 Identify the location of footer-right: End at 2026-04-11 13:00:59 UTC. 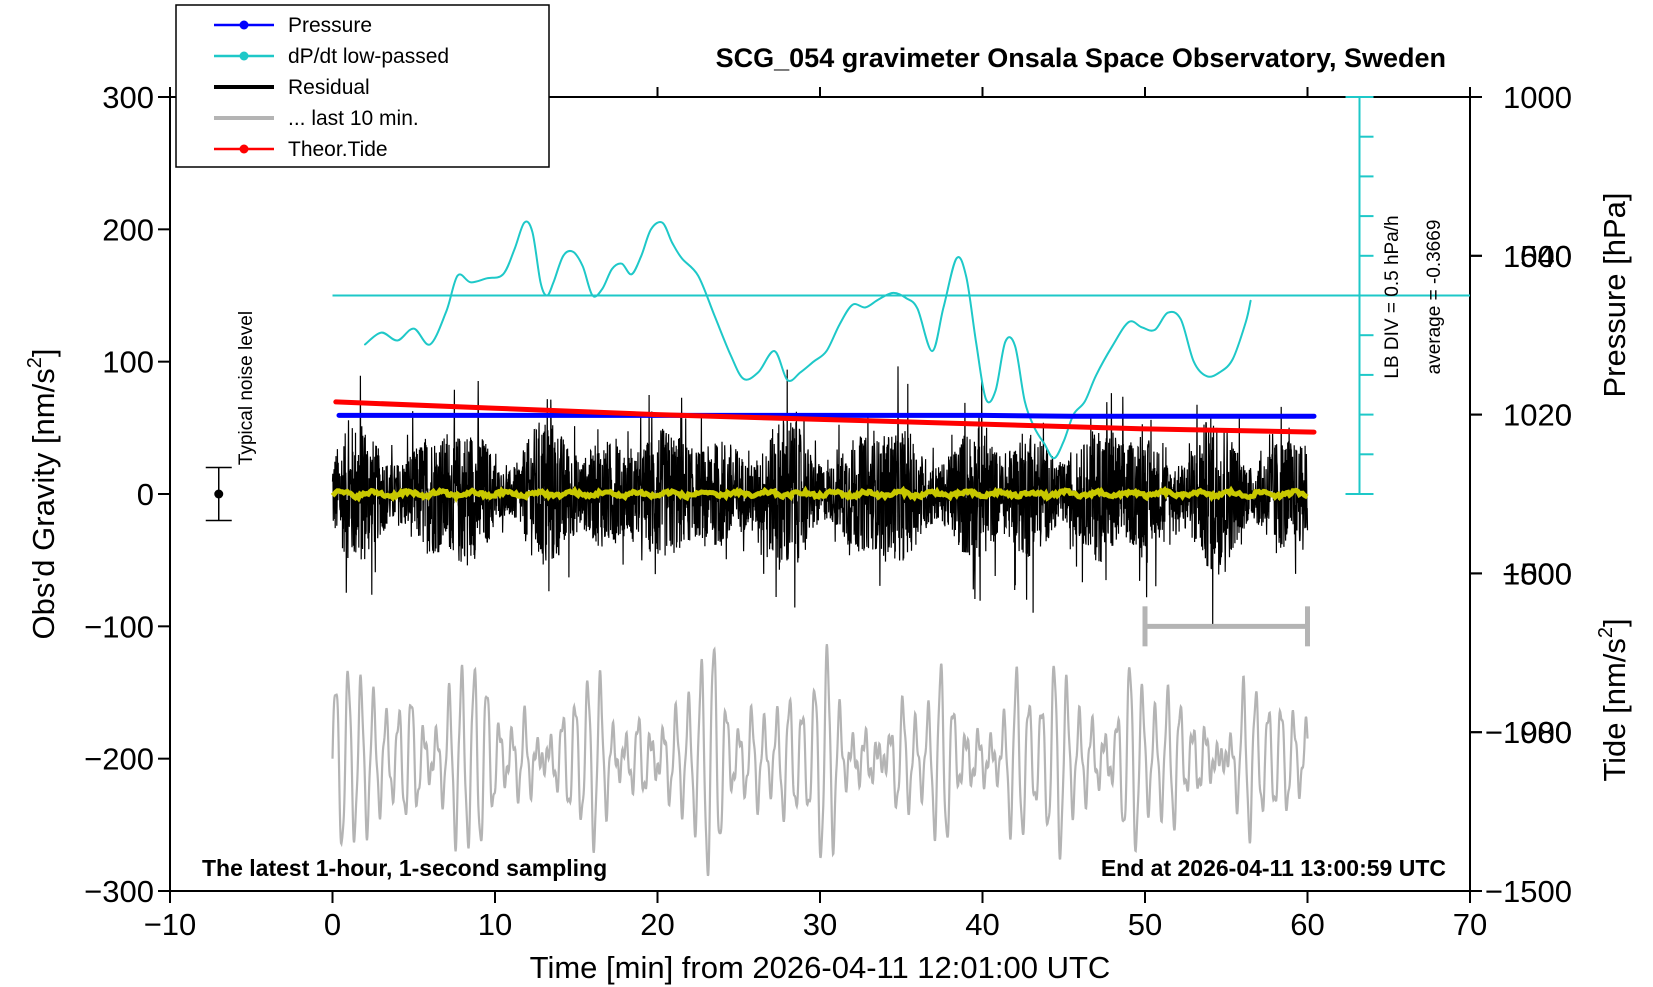
(1273, 868).